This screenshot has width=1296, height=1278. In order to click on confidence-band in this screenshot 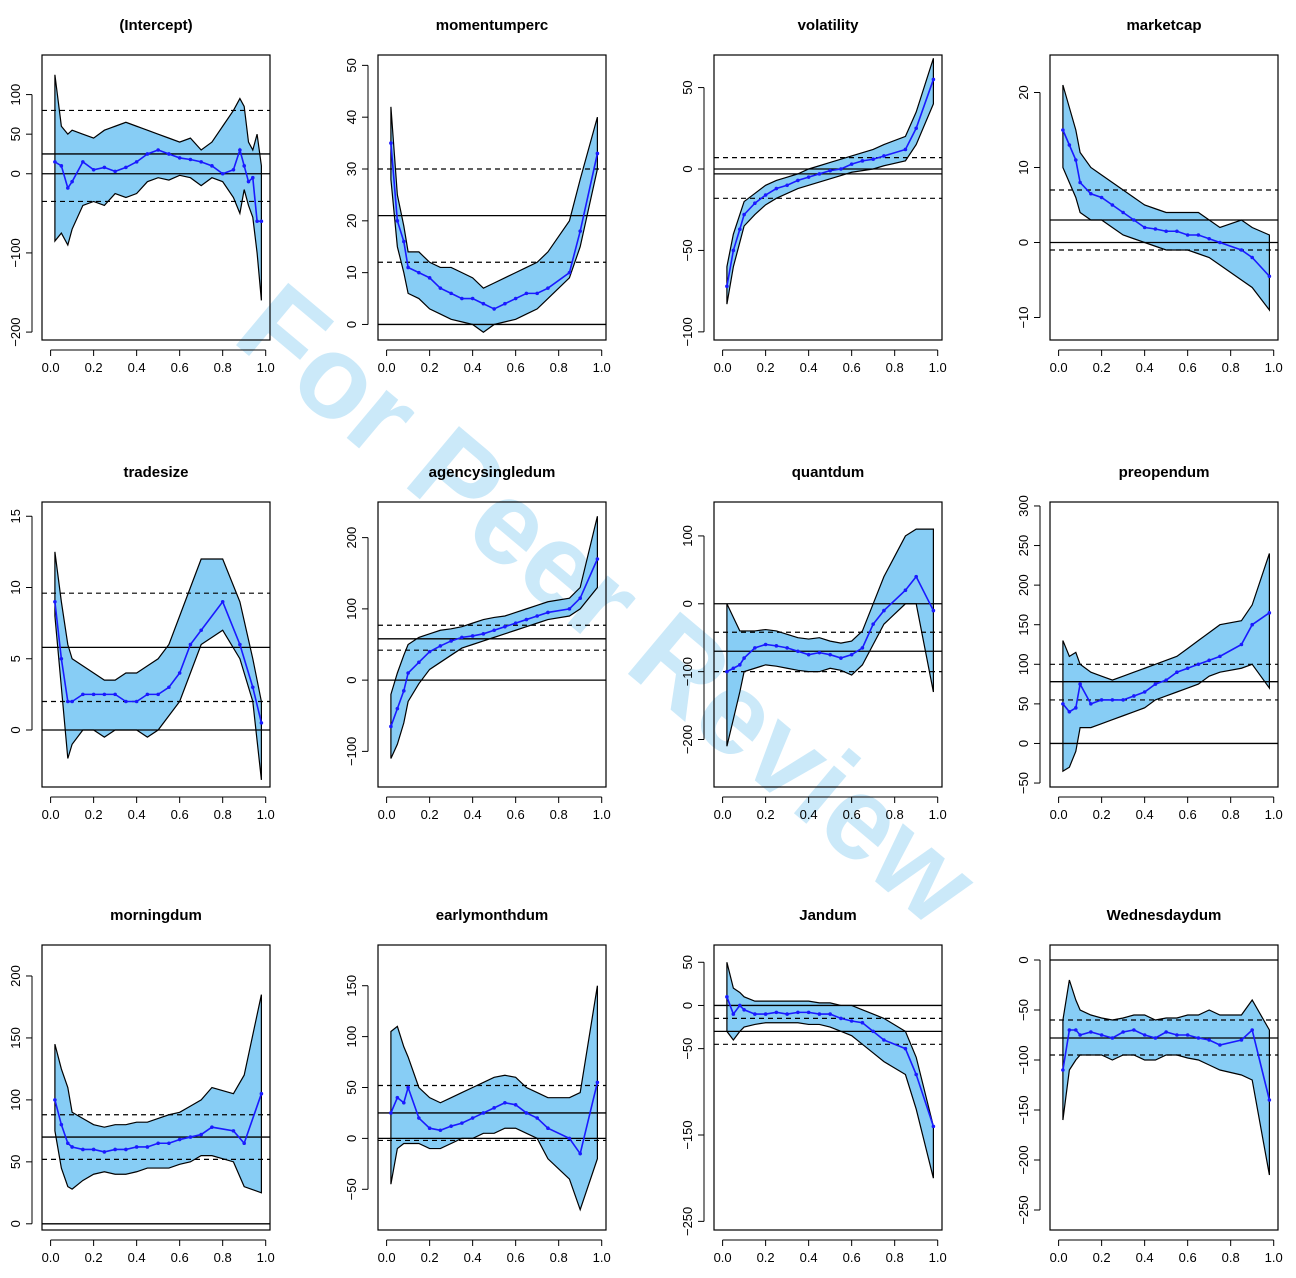, I will do `click(1166, 663)`.